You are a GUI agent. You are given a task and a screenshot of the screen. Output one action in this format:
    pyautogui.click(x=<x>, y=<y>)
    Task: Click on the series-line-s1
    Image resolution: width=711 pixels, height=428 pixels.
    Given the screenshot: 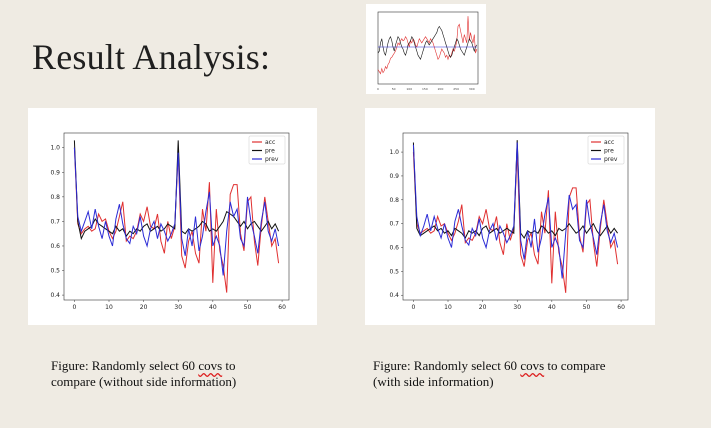 What is the action you would take?
    pyautogui.click(x=427, y=43)
    